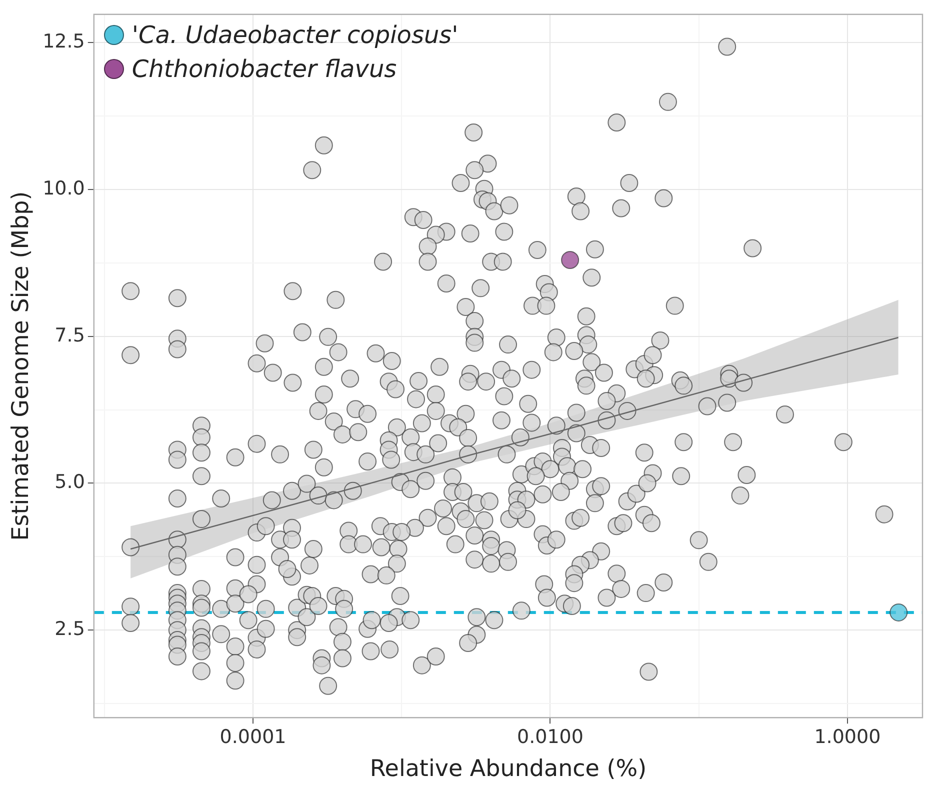 The height and width of the screenshot is (794, 932). Describe the element at coordinates (21, 366) in the screenshot. I see `y-axis-title: Estimated Genome Size (Mbp)` at that location.